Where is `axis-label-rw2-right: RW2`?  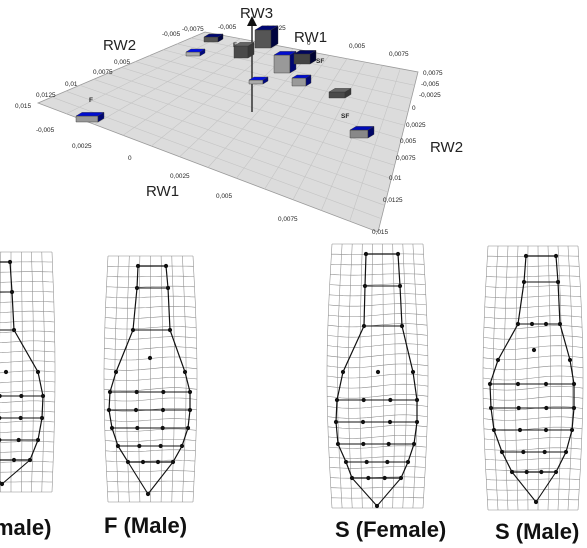 axis-label-rw2-right: RW2 is located at coordinates (446, 147).